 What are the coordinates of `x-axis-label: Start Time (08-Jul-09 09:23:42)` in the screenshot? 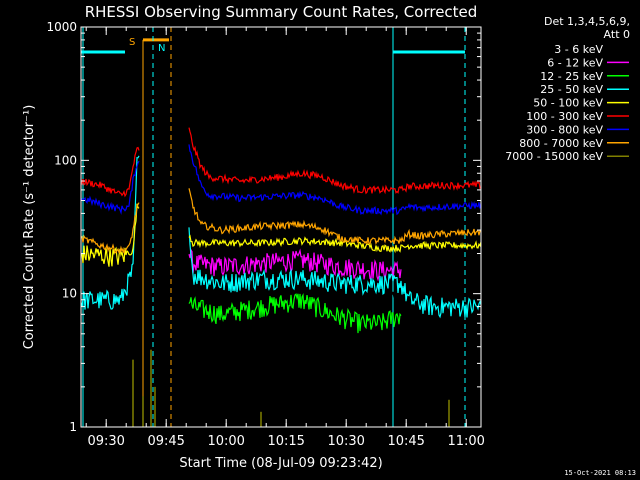 It's located at (280, 463).